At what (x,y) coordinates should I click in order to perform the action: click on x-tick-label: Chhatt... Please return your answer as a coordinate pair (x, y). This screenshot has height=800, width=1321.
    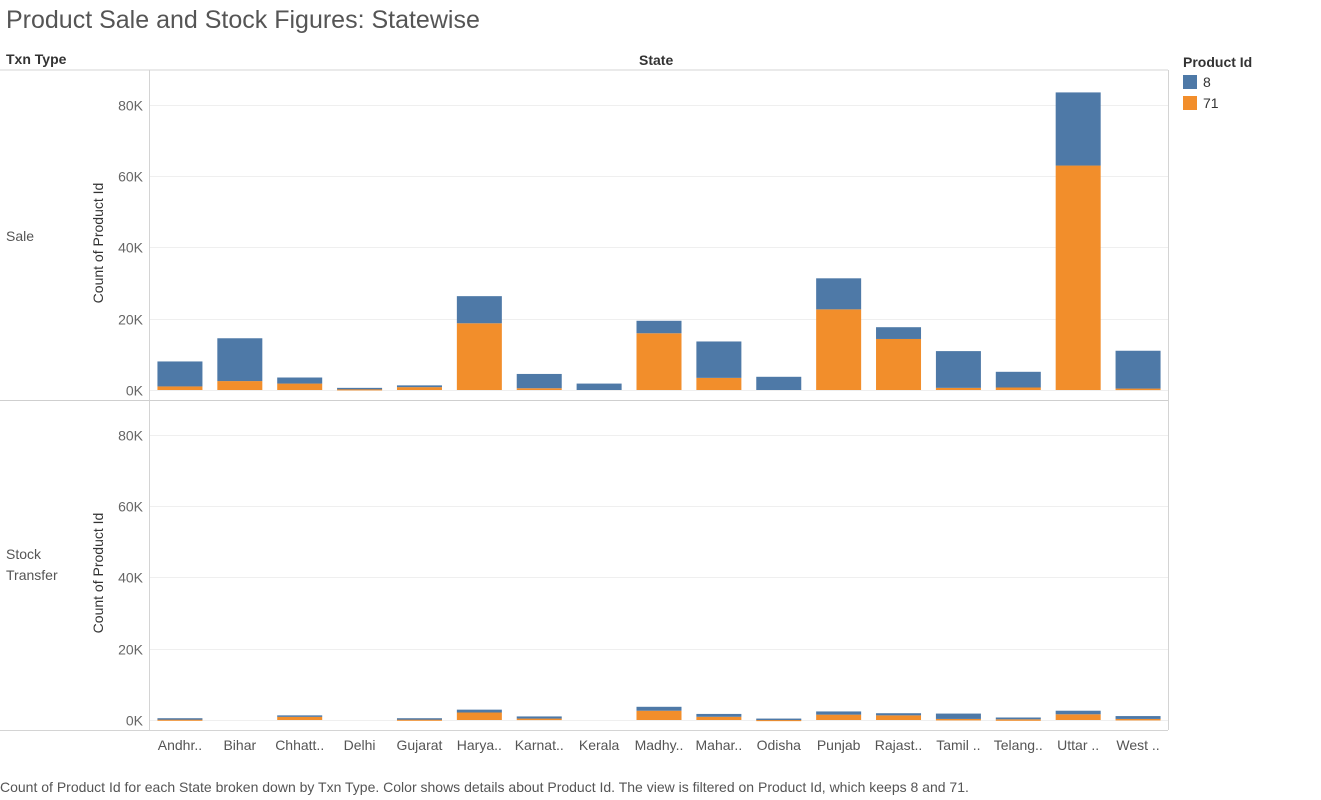
    Looking at the image, I should click on (299, 745).